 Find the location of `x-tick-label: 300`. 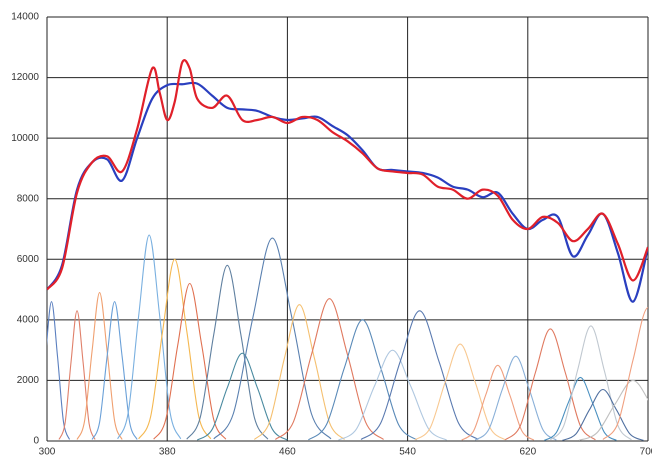

x-tick-label: 300 is located at coordinates (47, 452).